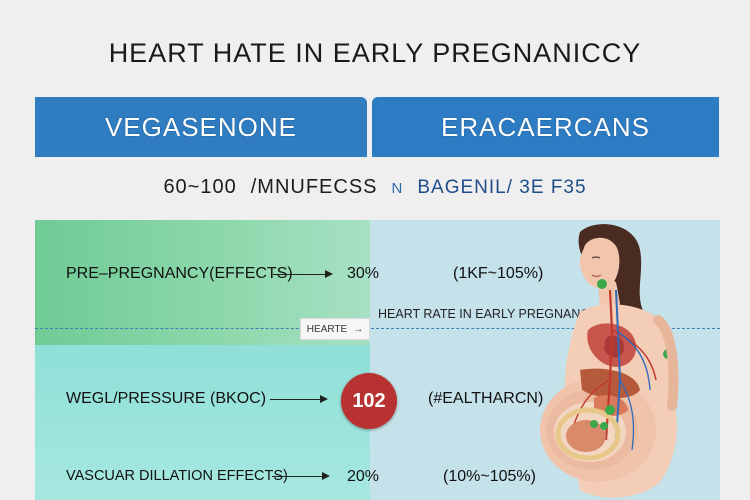 The height and width of the screenshot is (500, 750). What do you see at coordinates (397, 188) in the screenshot?
I see `separator-text: N` at bounding box center [397, 188].